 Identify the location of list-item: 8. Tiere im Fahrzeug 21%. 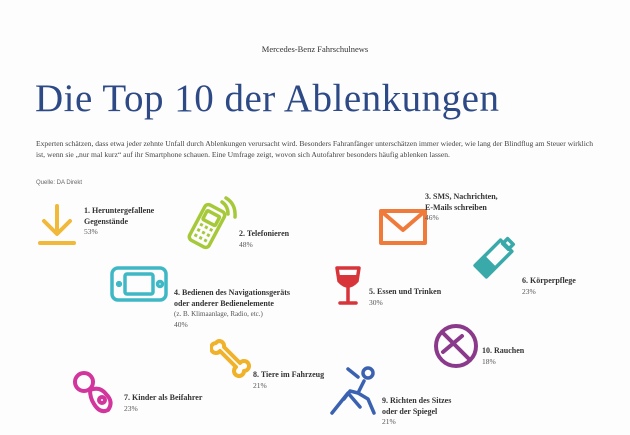
(288, 380).